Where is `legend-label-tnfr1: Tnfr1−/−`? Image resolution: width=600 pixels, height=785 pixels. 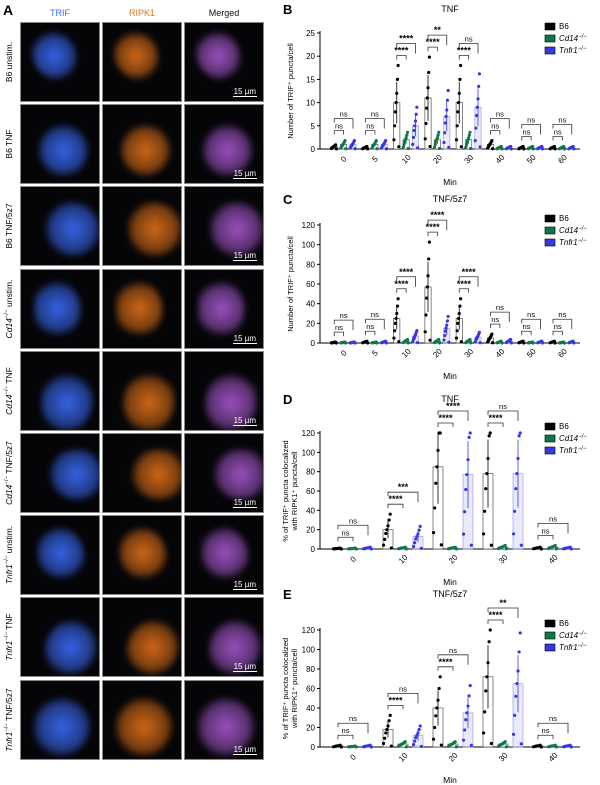
legend-label-tnfr1: Tnfr1−/− is located at coordinates (573, 242).